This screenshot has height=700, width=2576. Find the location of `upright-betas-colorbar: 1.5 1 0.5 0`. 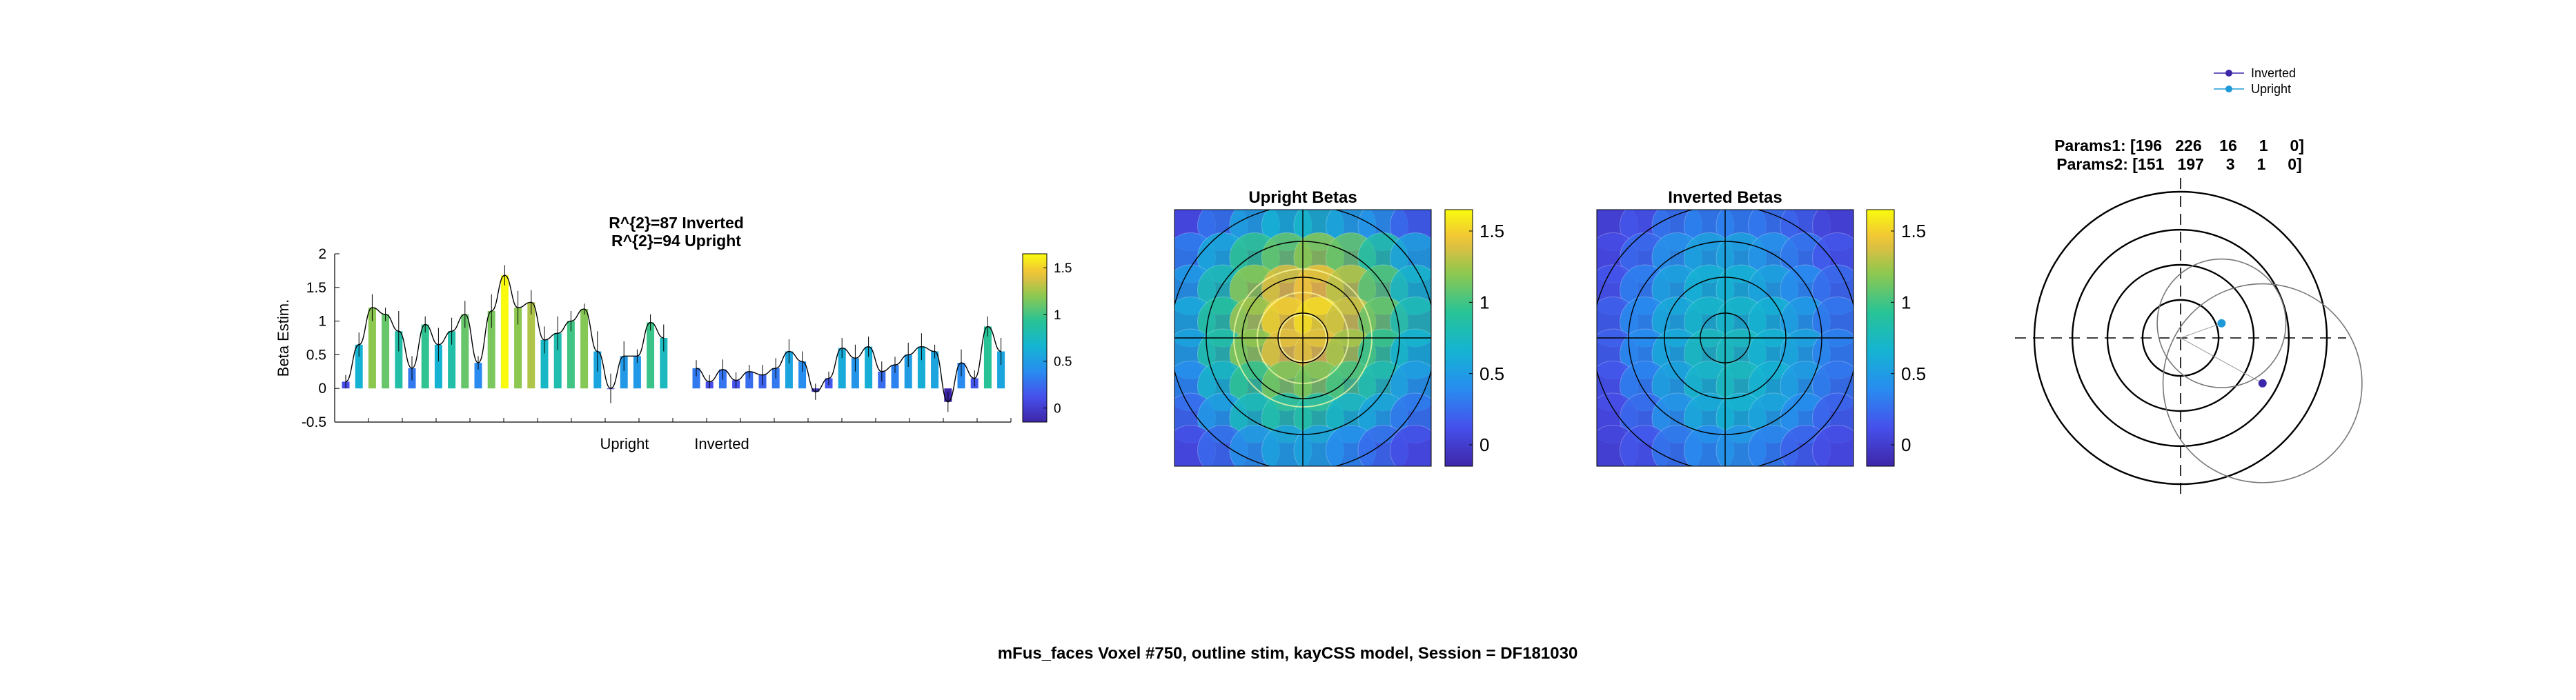

upright-betas-colorbar: 1.5 1 0.5 0 is located at coordinates (1474, 338).